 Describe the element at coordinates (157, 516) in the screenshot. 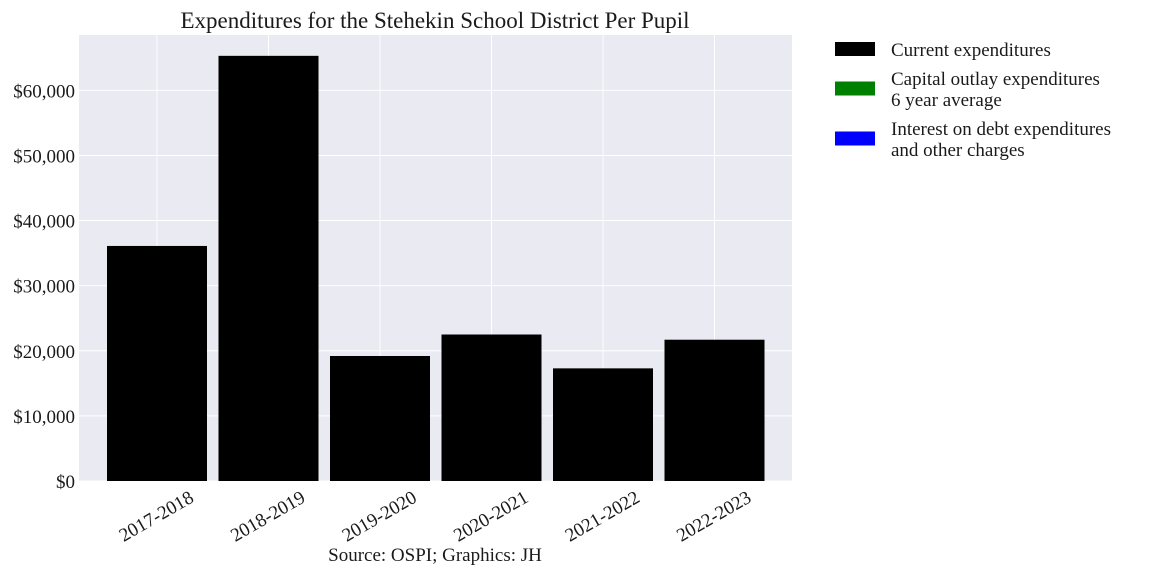

I see `x-tick-label: 2017-2018` at that location.